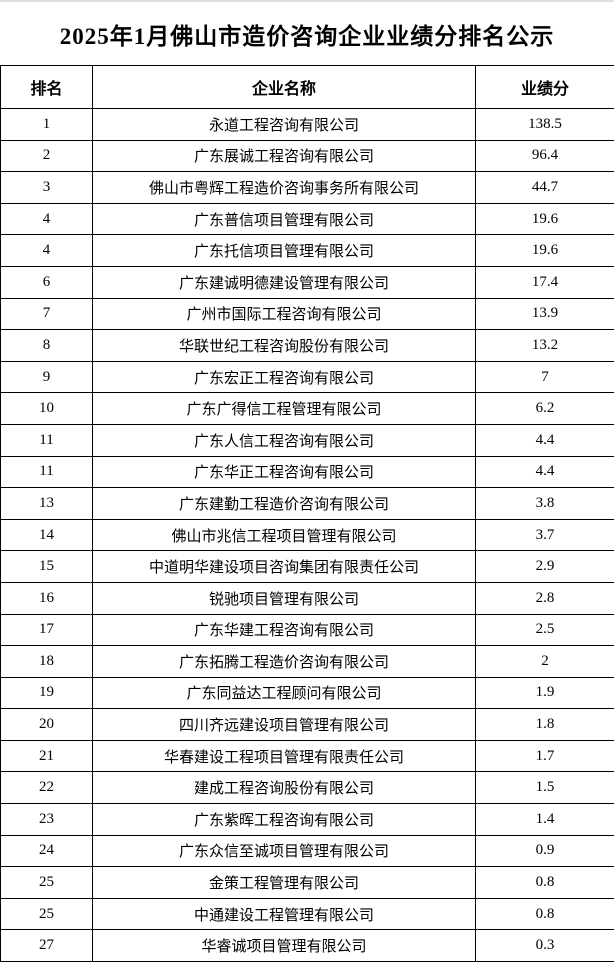  I want to click on table-row: 24 广东众信至诚项目管理有限公司 0.9, so click(307, 851).